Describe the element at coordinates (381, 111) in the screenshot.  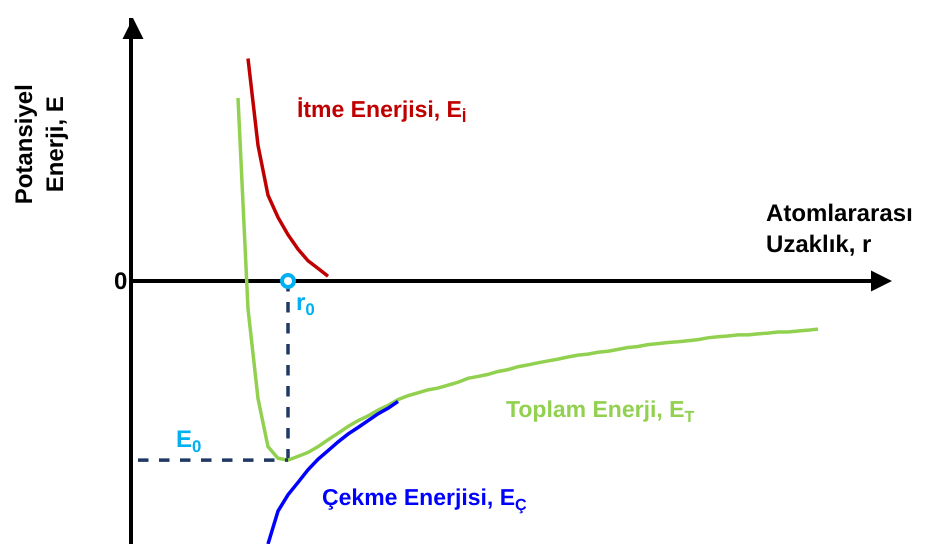
I see `series-label: İtme Enerjisi, E$_{İ}$` at that location.